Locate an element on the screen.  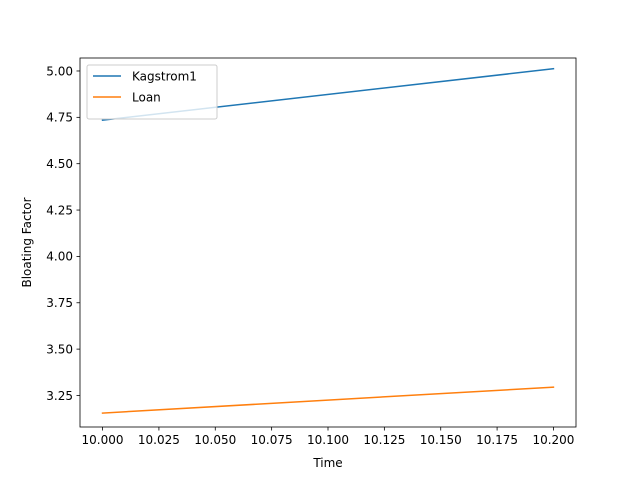
y-tick-label: 3.25 is located at coordinates (59, 396).